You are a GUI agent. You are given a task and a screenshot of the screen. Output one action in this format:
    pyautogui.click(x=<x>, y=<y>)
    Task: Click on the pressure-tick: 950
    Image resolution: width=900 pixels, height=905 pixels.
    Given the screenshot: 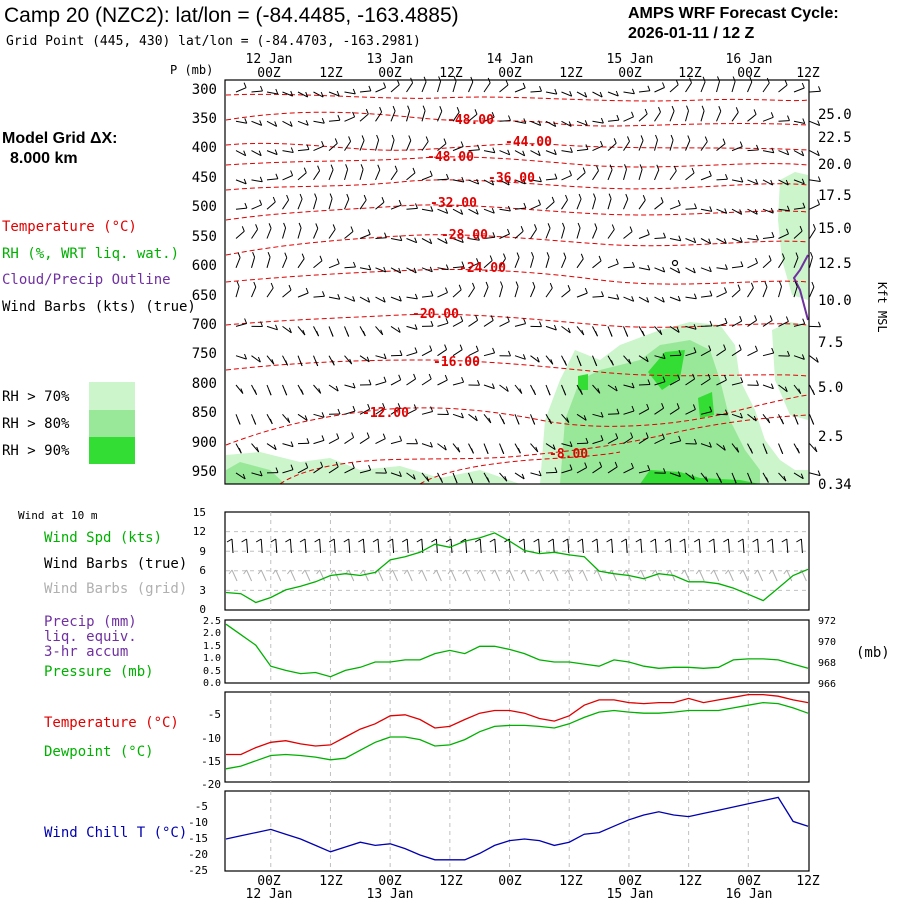 What is the action you would take?
    pyautogui.click(x=204, y=472)
    